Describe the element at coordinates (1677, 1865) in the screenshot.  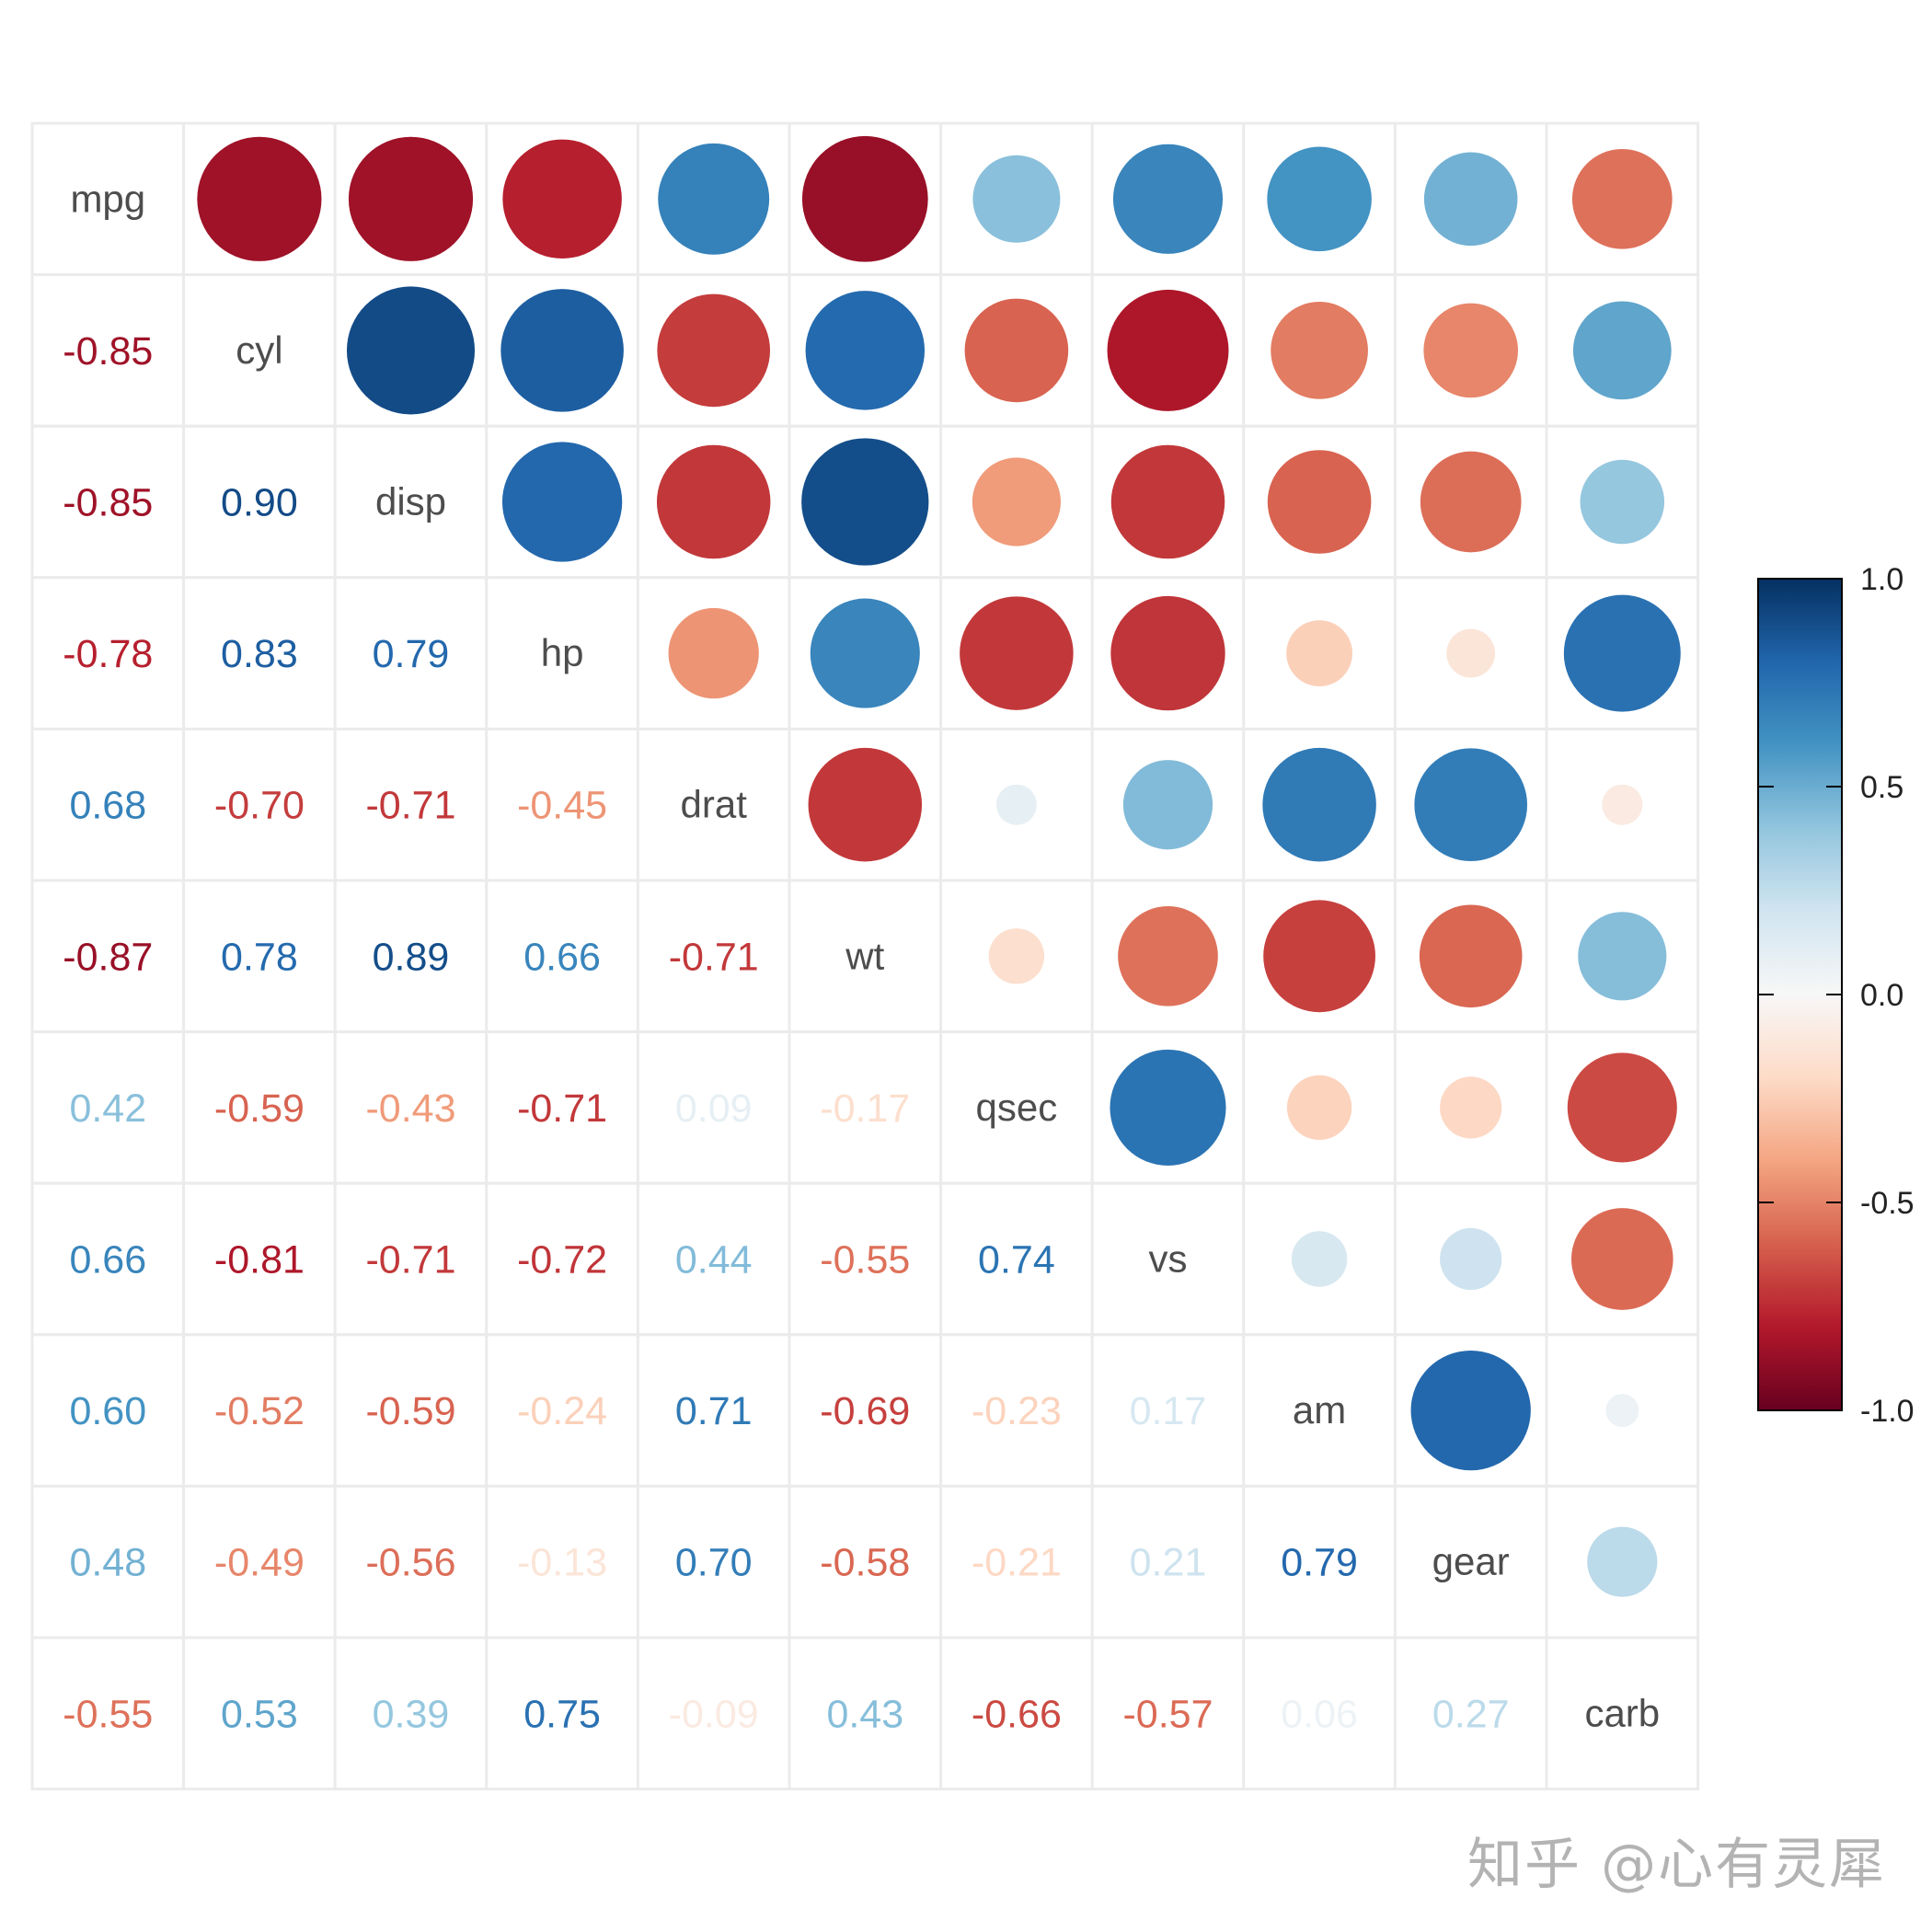
I see `watermark: 知乎 @心有灵犀` at that location.